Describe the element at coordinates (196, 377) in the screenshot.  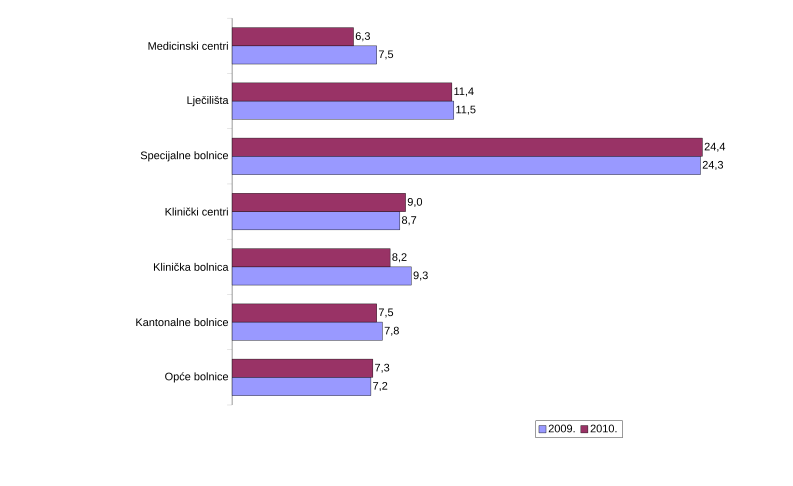
I see `y-tick-label: Opće bolnice` at that location.